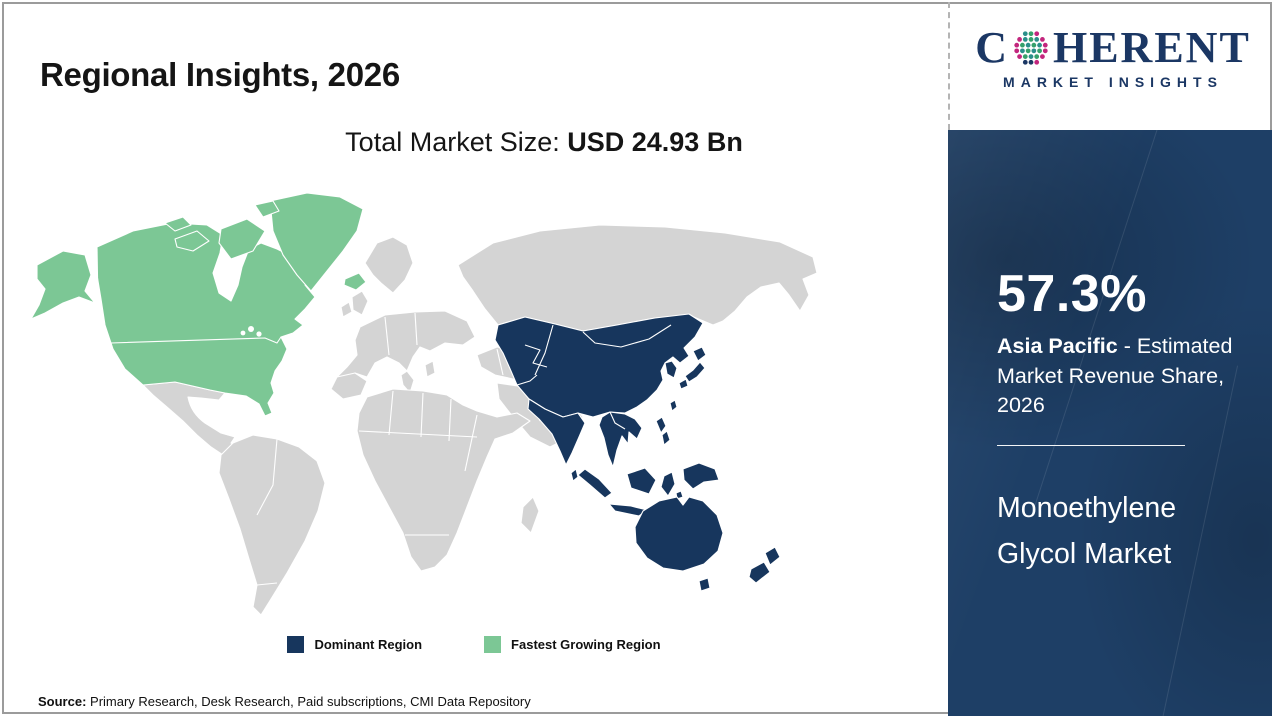 The image size is (1280, 720). What do you see at coordinates (641, 481) in the screenshot?
I see `map-borneo` at bounding box center [641, 481].